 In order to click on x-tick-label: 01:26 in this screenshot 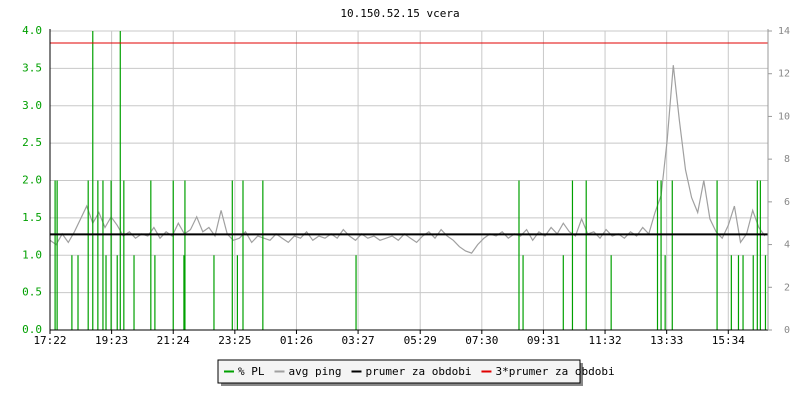, I will do `click(296, 340)`.